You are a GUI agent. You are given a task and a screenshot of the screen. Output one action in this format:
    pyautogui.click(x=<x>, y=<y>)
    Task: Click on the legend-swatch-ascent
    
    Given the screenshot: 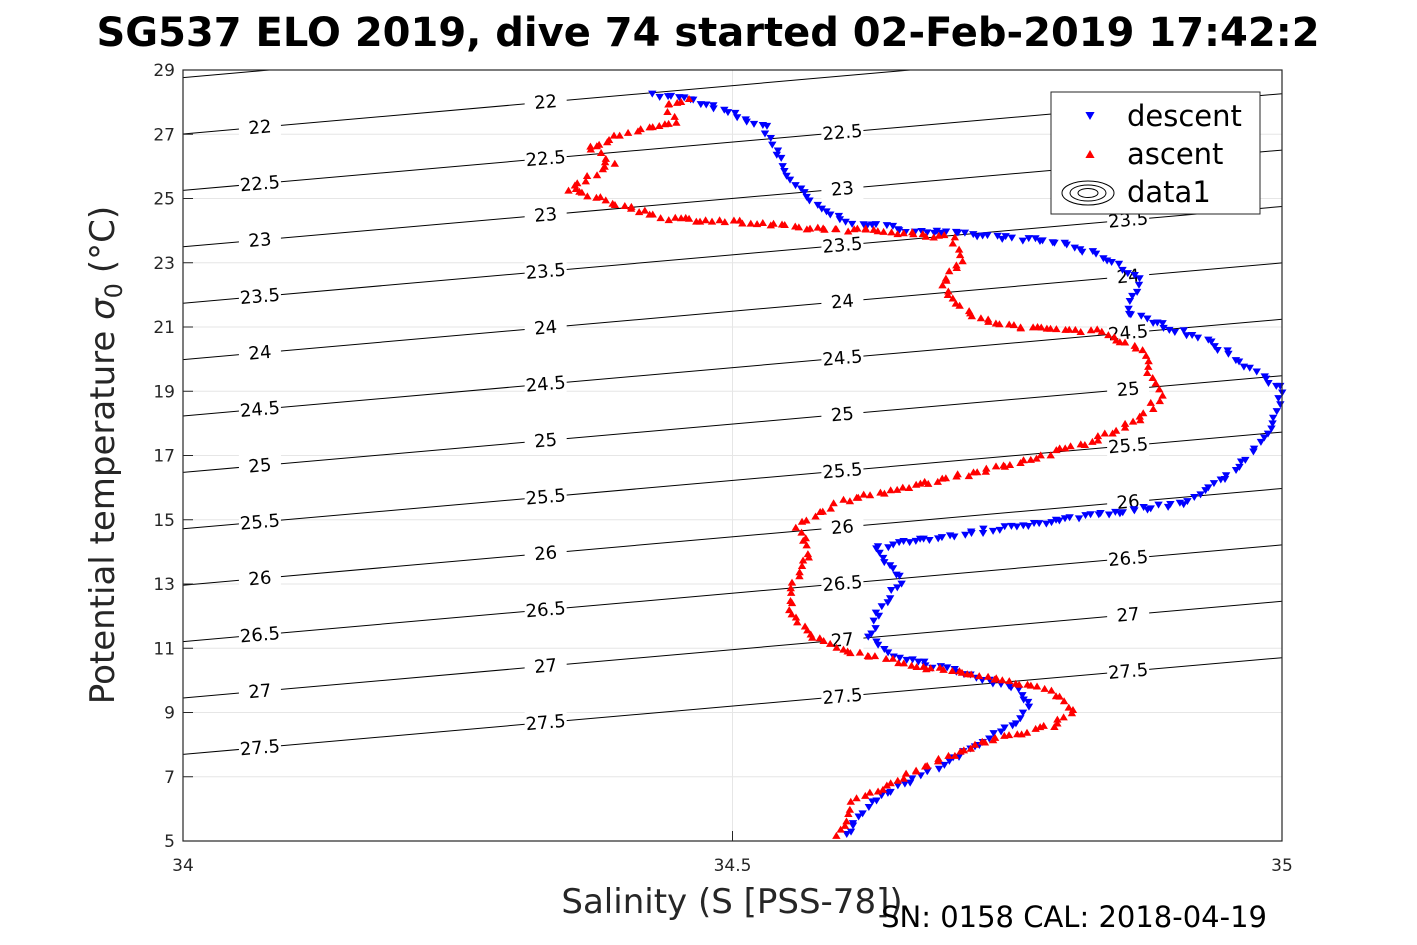 What is the action you would take?
    pyautogui.click(x=1090, y=154)
    